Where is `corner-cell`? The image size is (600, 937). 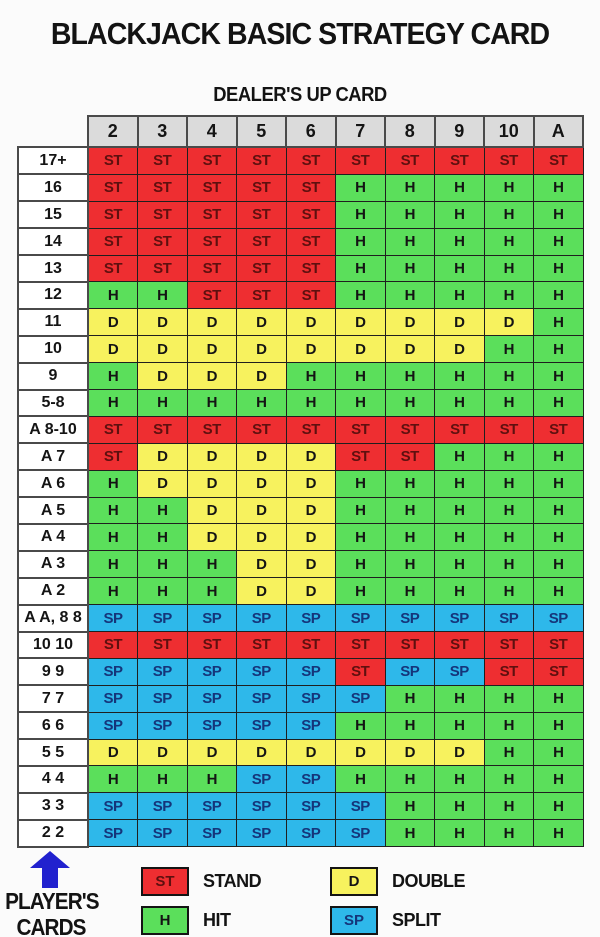 corner-cell is located at coordinates (53, 131).